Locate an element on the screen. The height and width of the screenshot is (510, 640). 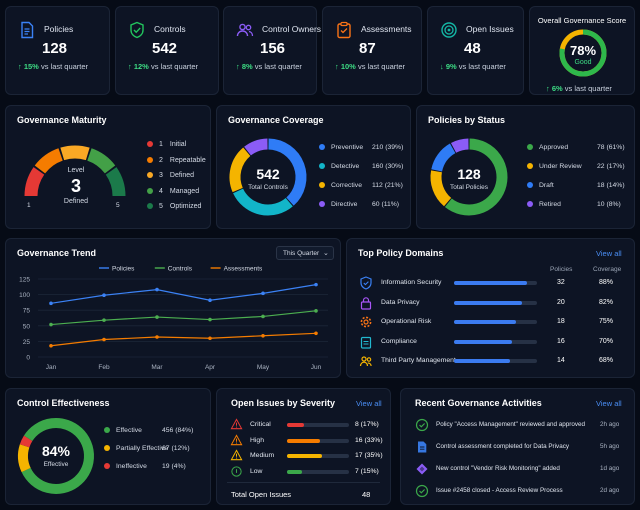
legend-label: Approved is located at coordinates (554, 147).